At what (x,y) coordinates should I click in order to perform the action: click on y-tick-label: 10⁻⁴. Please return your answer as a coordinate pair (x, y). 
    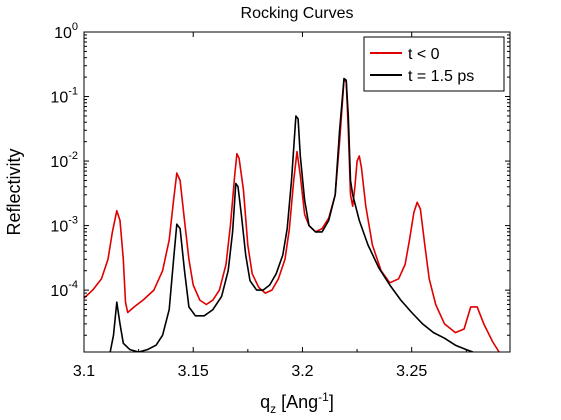
    Looking at the image, I should click on (64, 289).